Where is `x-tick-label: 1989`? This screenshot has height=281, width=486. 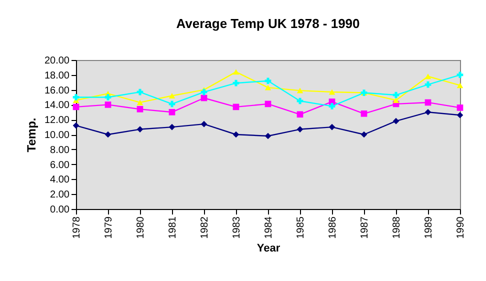
x-tick-label: 1989 is located at coordinates (429, 227).